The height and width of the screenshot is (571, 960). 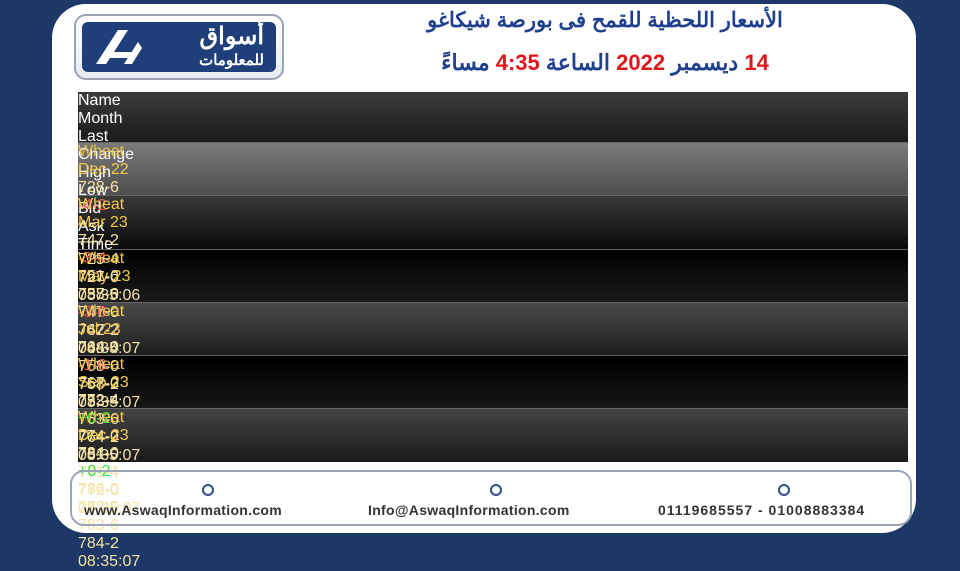 I want to click on table-cell: 784-0, so click(x=124, y=454).